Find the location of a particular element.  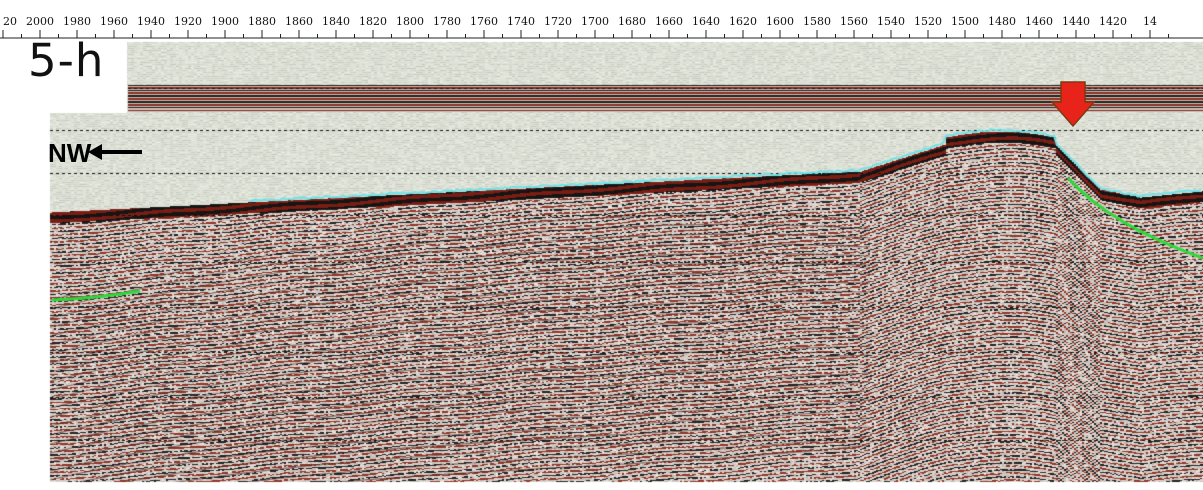

ruler-tick-label: 2000 is located at coordinates (40, 21).